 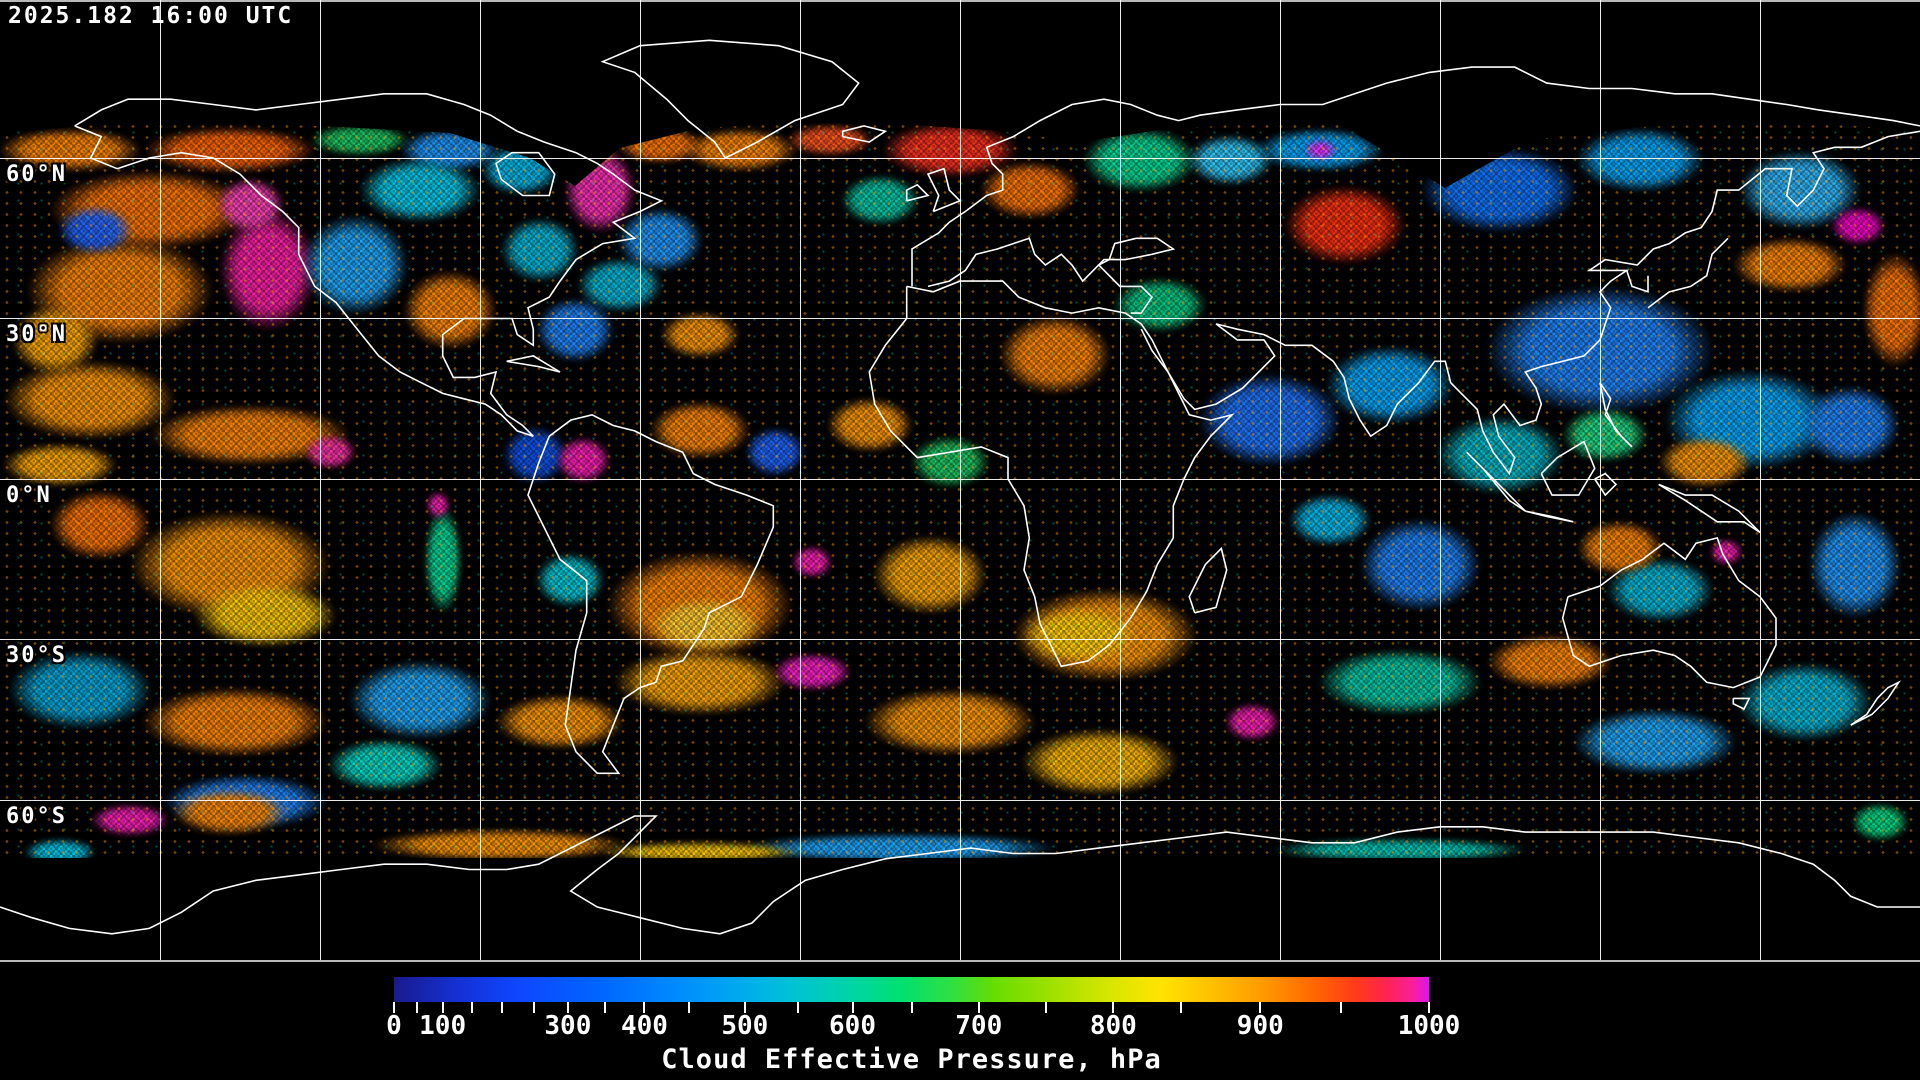 What do you see at coordinates (644, 1026) in the screenshot?
I see `colorbar-tick-label: 400` at bounding box center [644, 1026].